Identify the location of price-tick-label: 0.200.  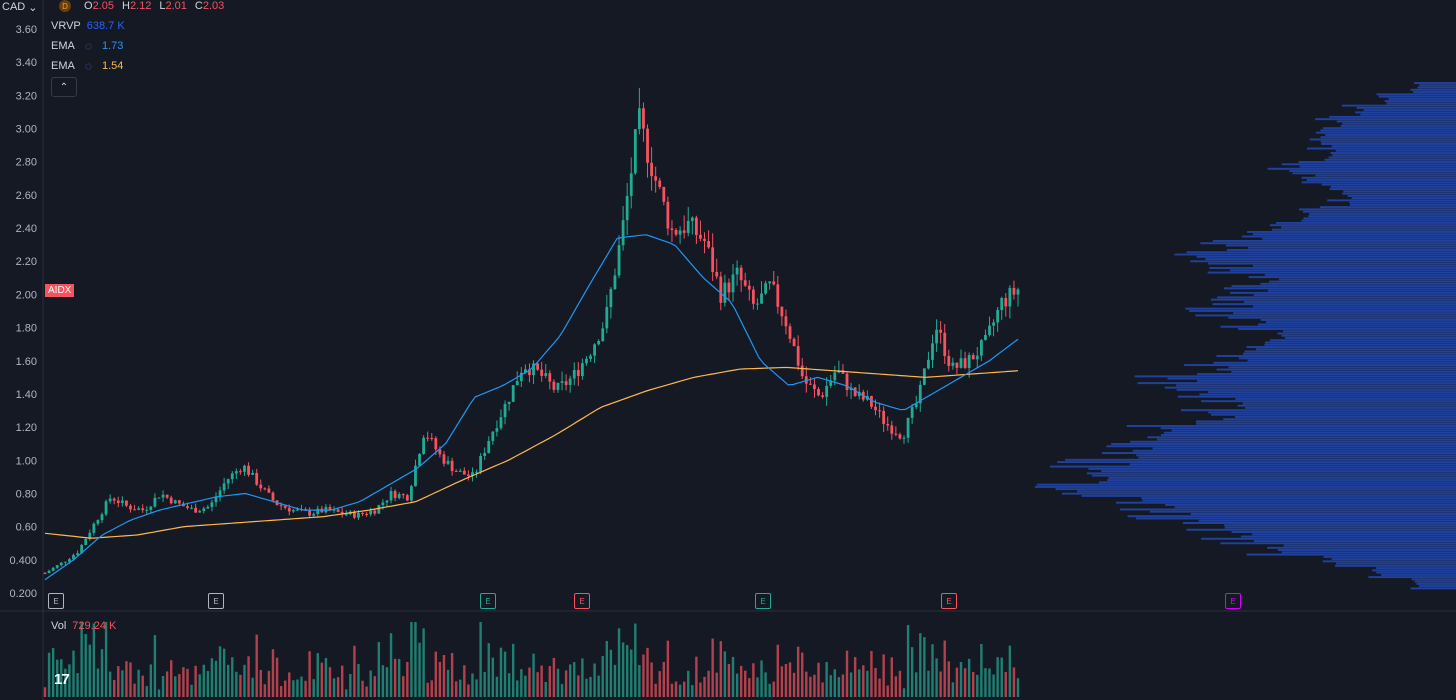
(23, 594).